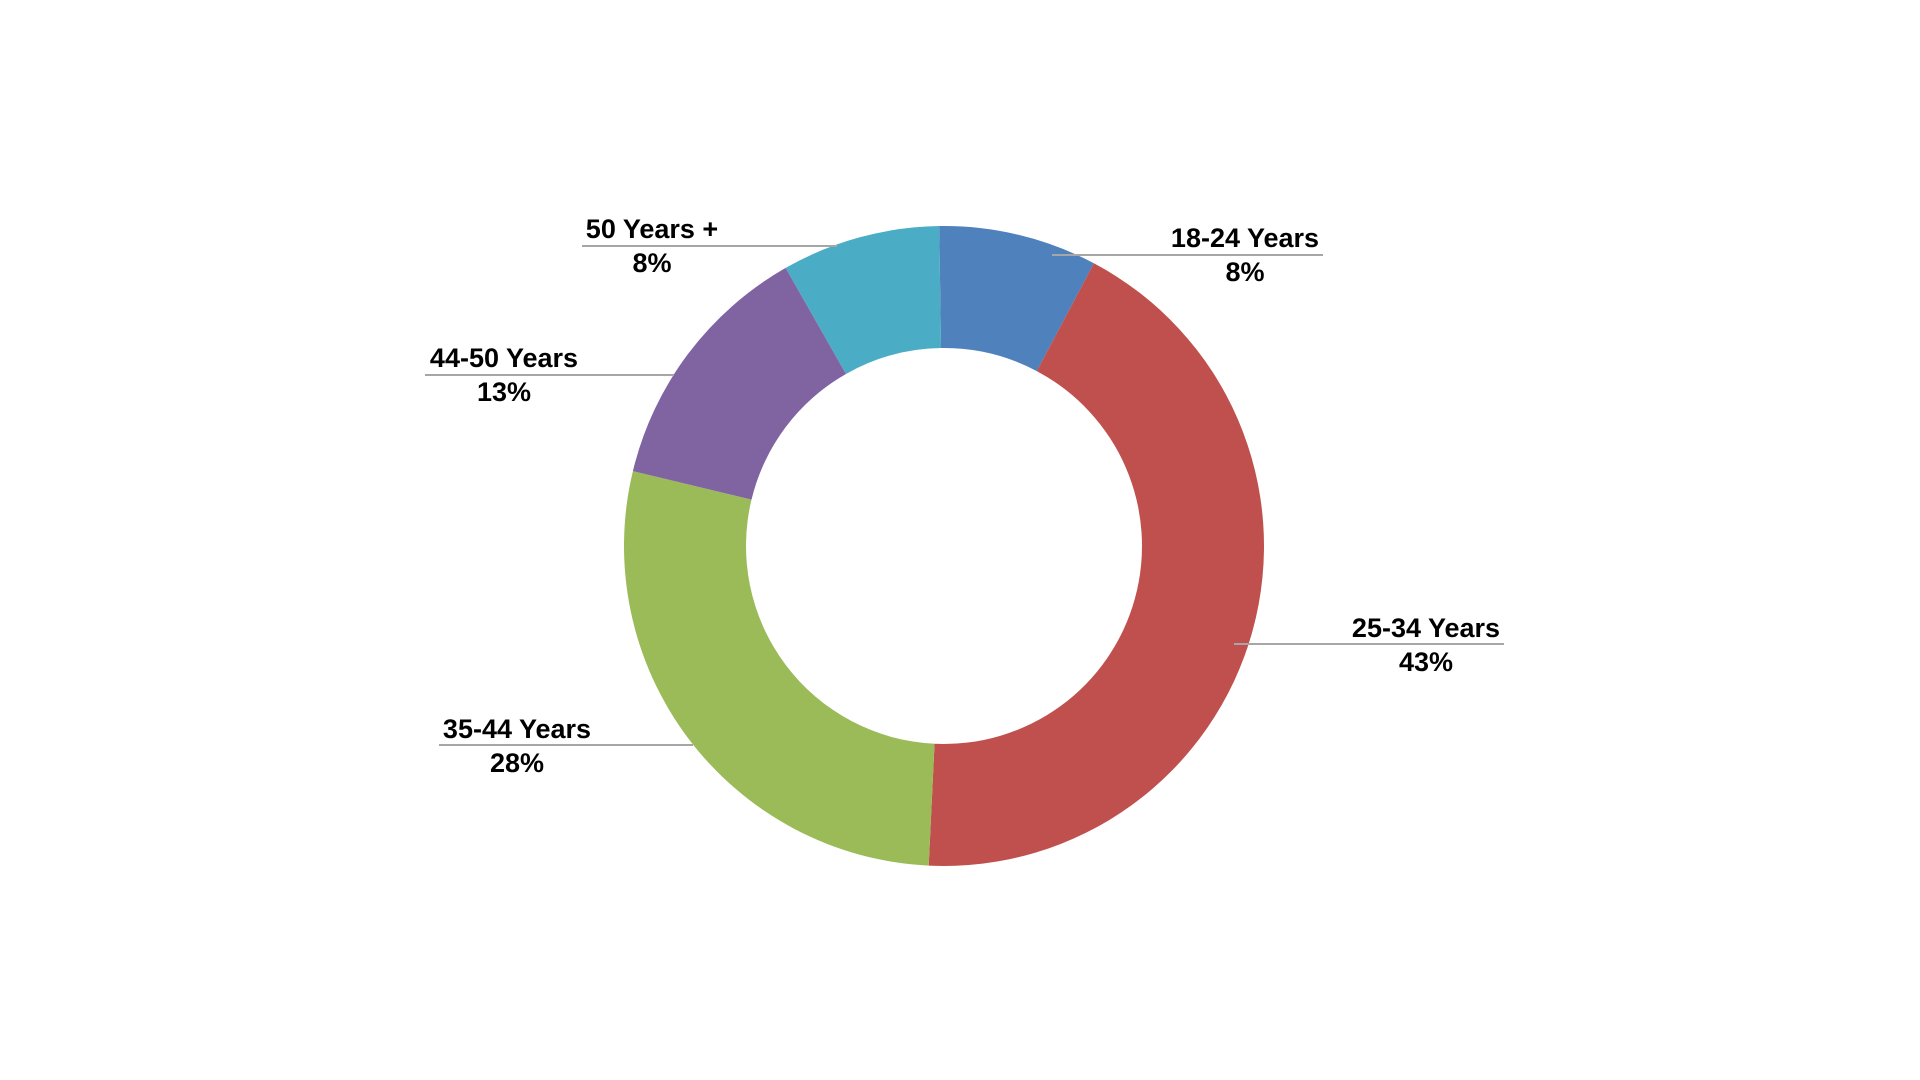 The image size is (1920, 1080). I want to click on data-label-18-24: 18-24 Years 8%, so click(1245, 255).